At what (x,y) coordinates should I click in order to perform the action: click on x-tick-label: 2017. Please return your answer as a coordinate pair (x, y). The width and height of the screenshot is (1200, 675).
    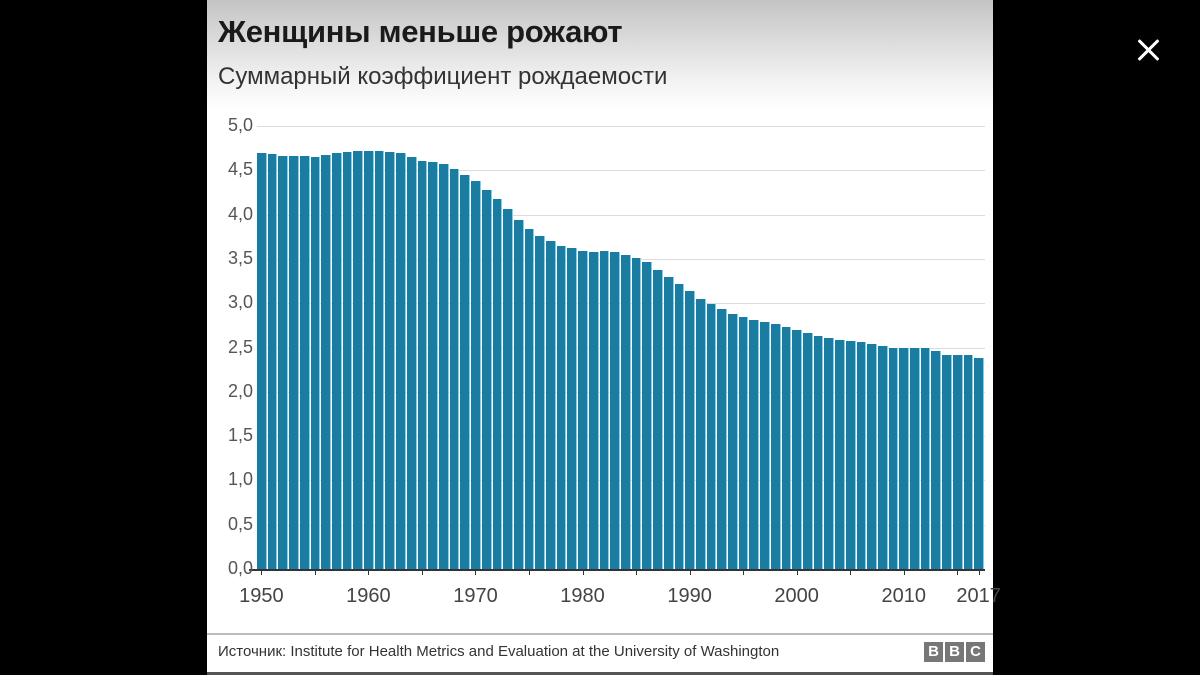
    Looking at the image, I should click on (978, 596).